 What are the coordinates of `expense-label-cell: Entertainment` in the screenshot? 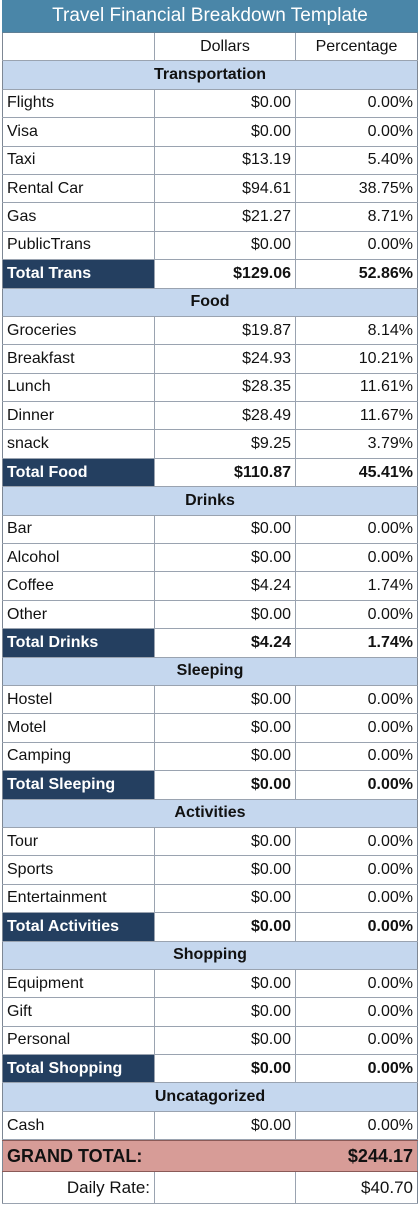 It's located at (78, 898).